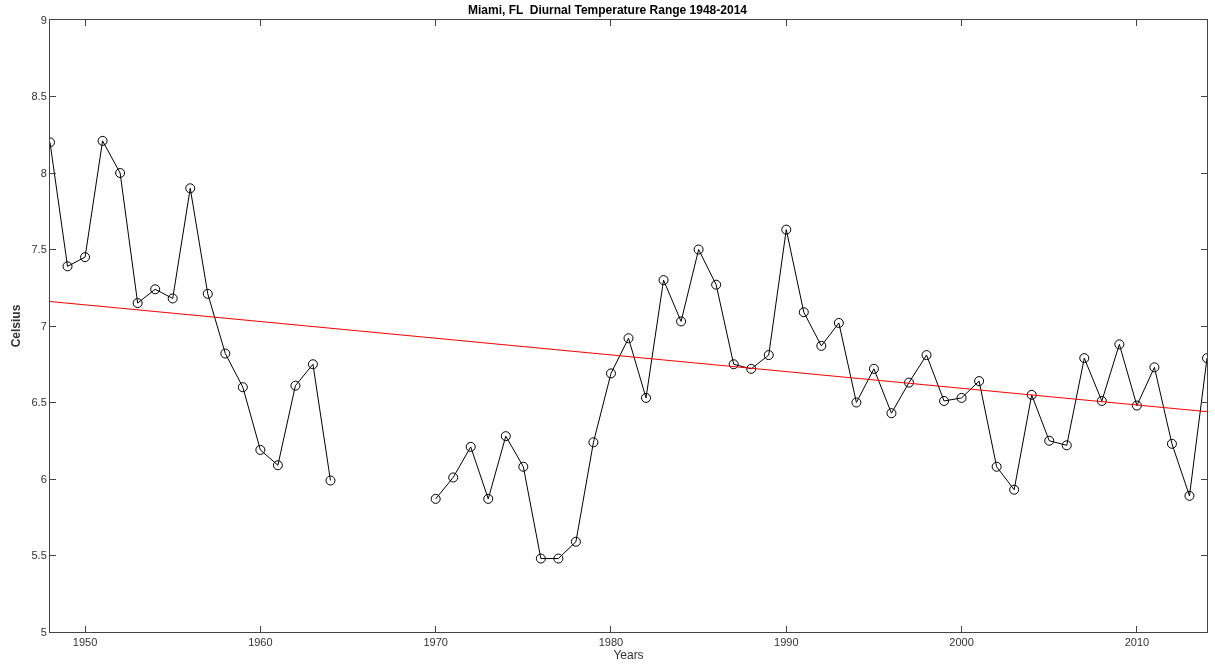 The height and width of the screenshot is (666, 1215). Describe the element at coordinates (43, 19) in the screenshot. I see `y-tick-label: 9` at that location.